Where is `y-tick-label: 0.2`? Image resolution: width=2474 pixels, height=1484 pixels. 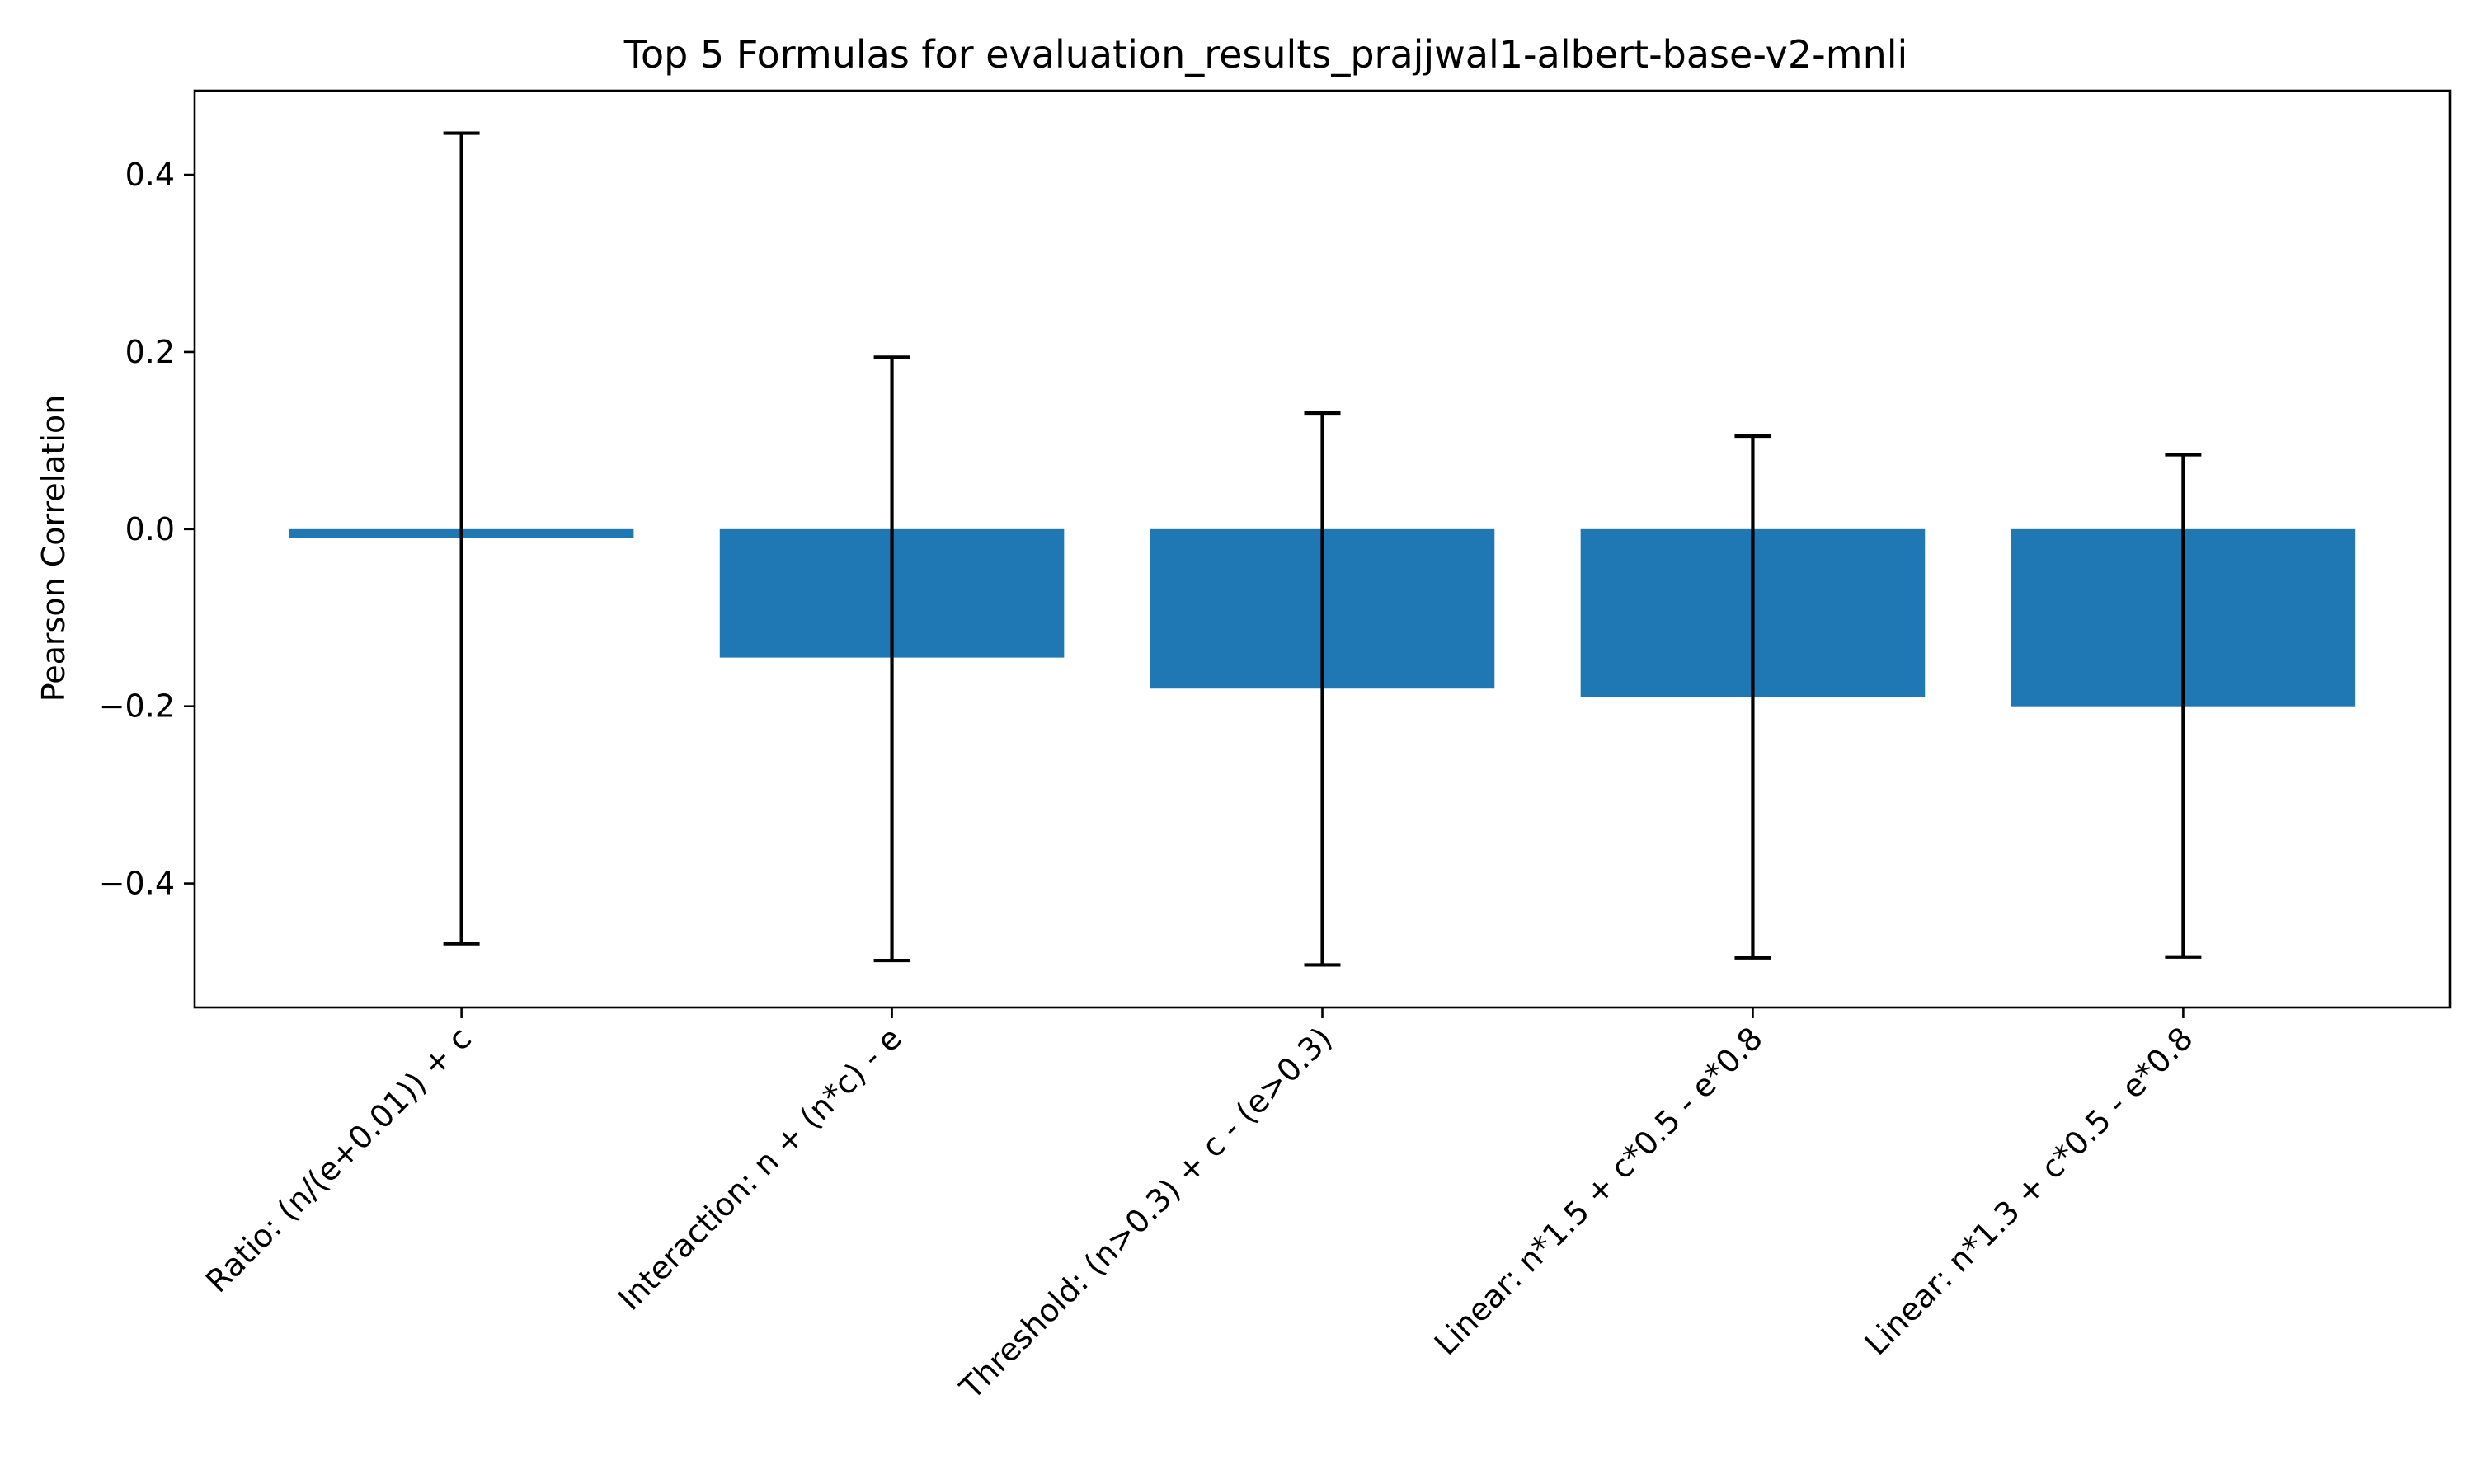 y-tick-label: 0.2 is located at coordinates (150, 352).